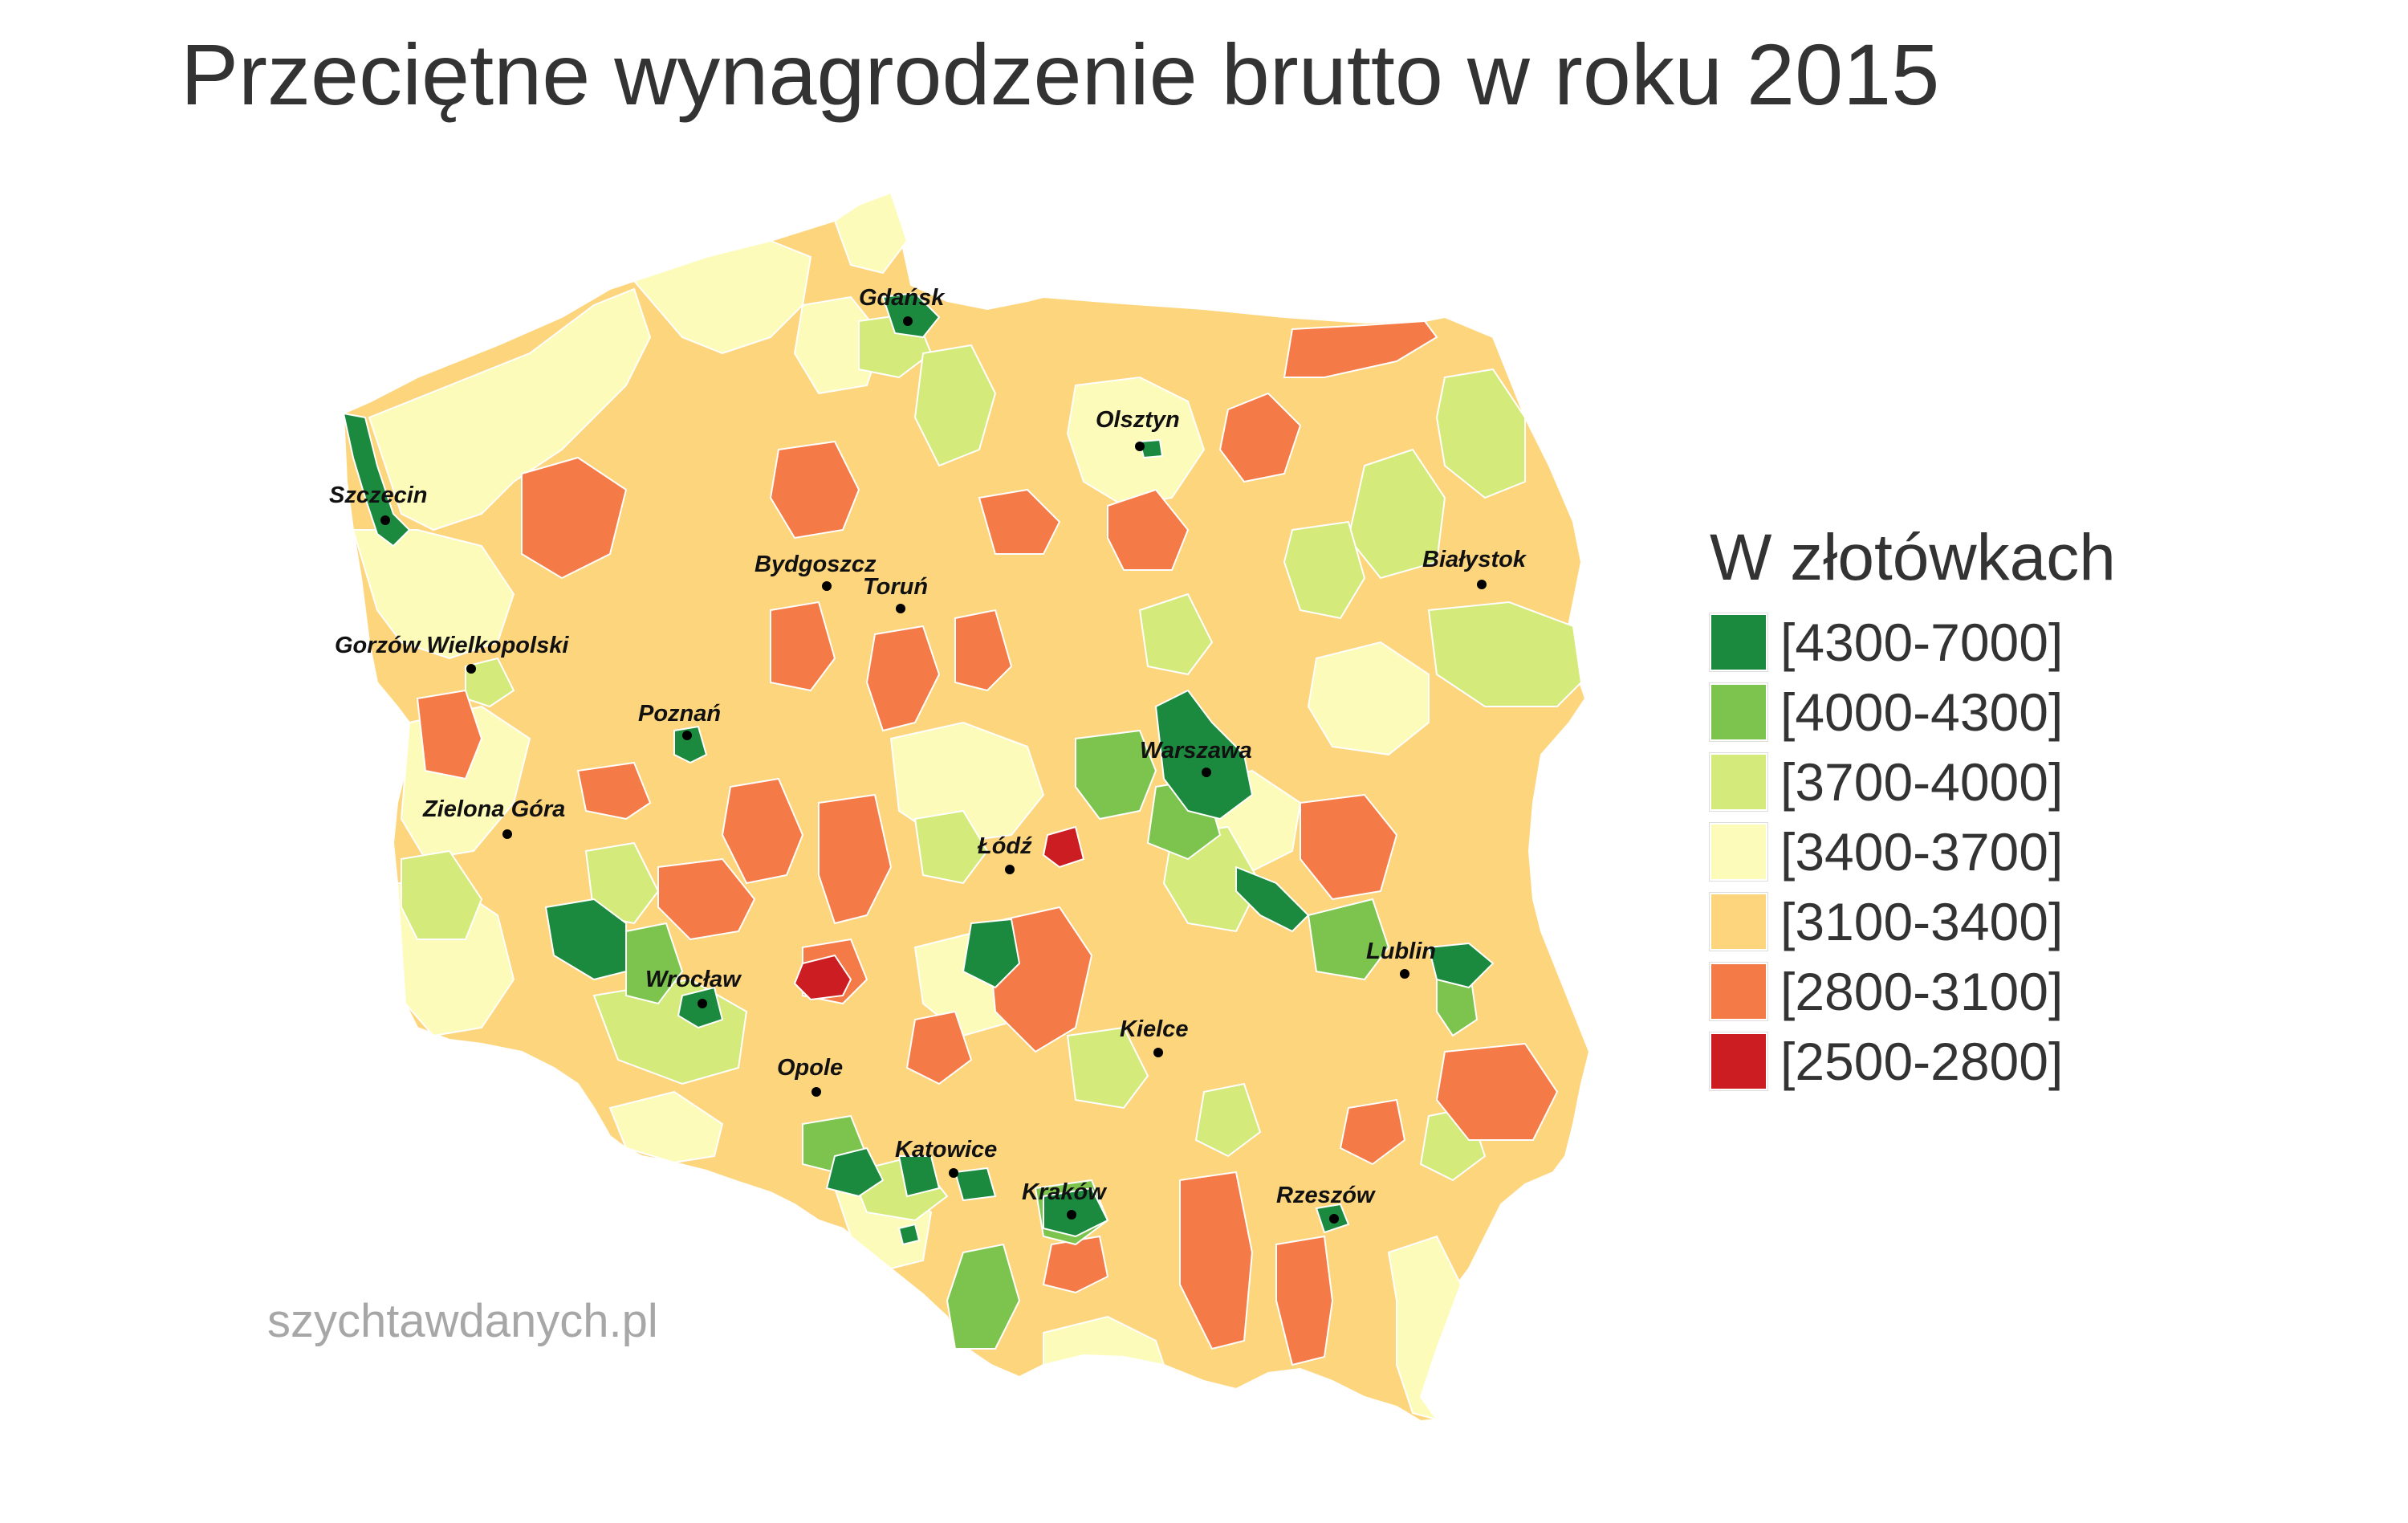 The image size is (2408, 1523). Describe the element at coordinates (1138, 420) in the screenshot. I see `city-label: Olsztyn` at that location.